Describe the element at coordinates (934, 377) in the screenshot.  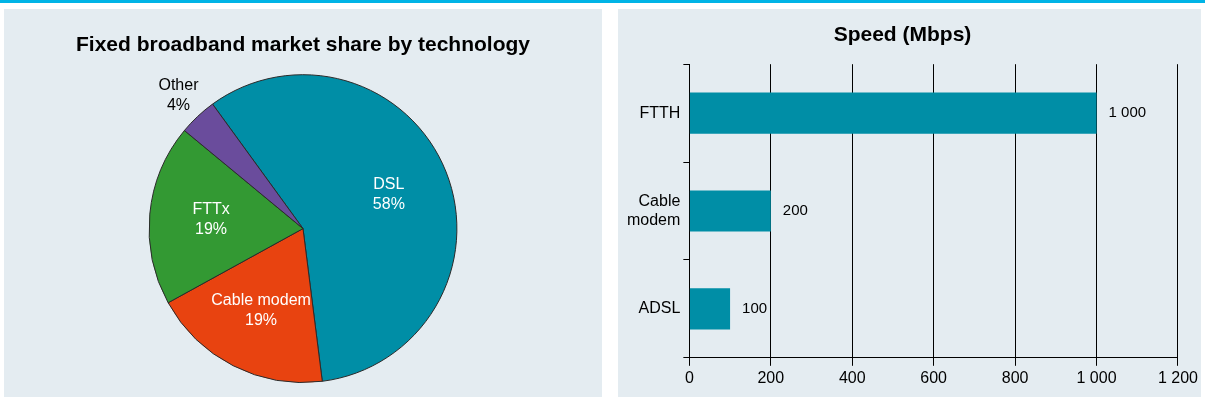
I see `x-tick-label: 600` at that location.